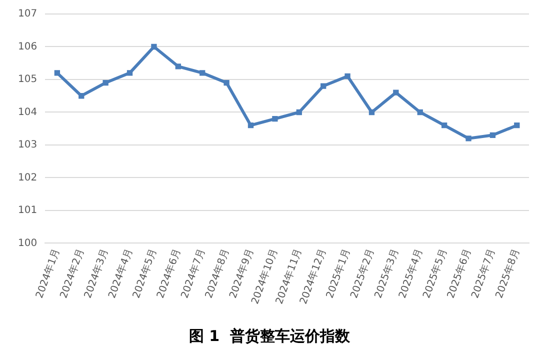  I want to click on y-tick-label: 104, so click(28, 112).